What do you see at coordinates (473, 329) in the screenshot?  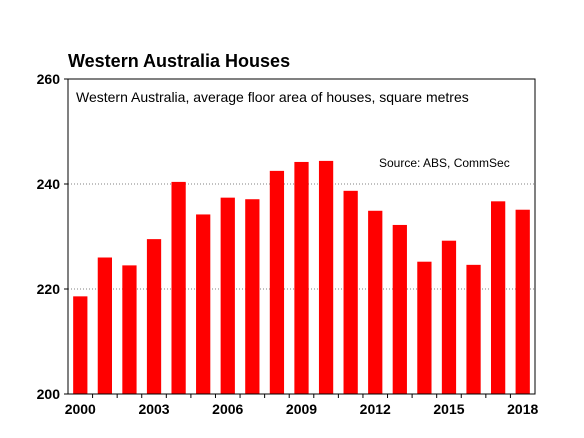 I see `bar-2016` at bounding box center [473, 329].